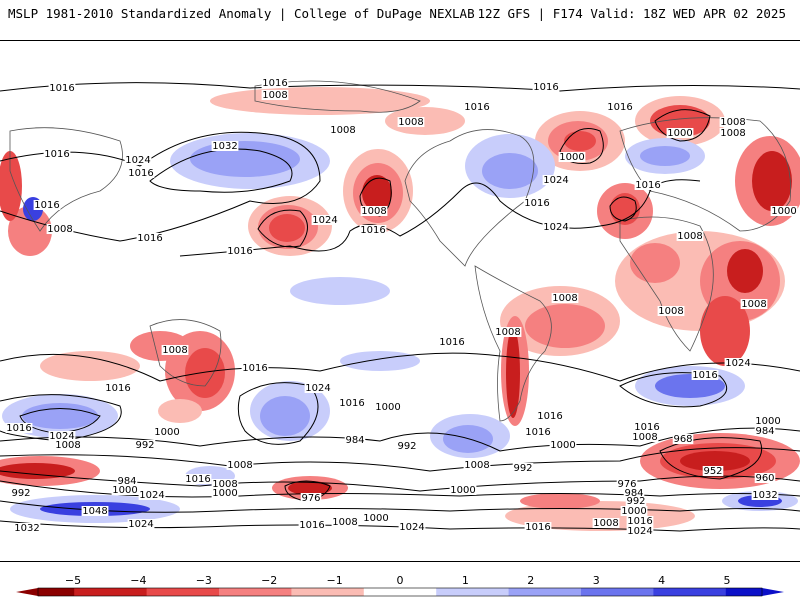 The width and height of the screenshot is (800, 600). I want to click on colorbar-tick-label: −4, so click(138, 580).